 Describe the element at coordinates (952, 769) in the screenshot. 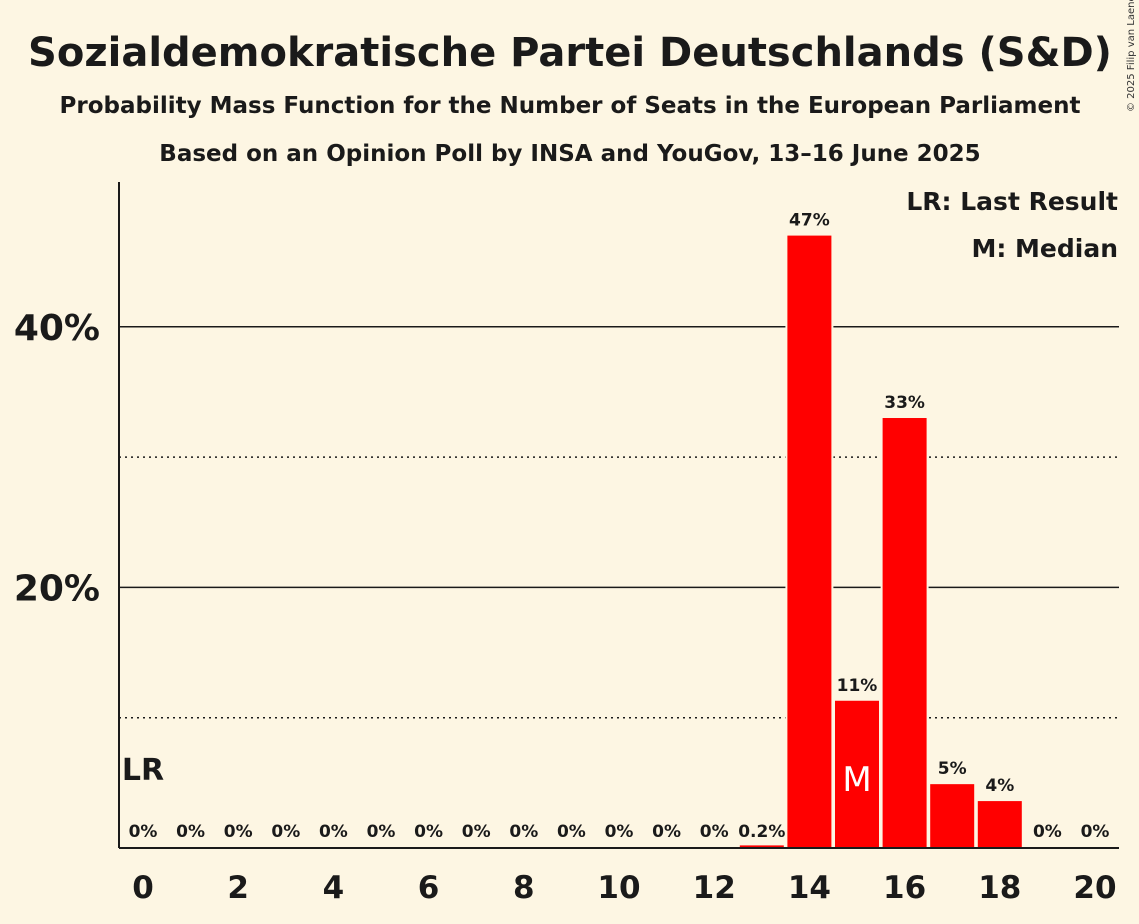

I see `bar-label-17: 5%` at that location.